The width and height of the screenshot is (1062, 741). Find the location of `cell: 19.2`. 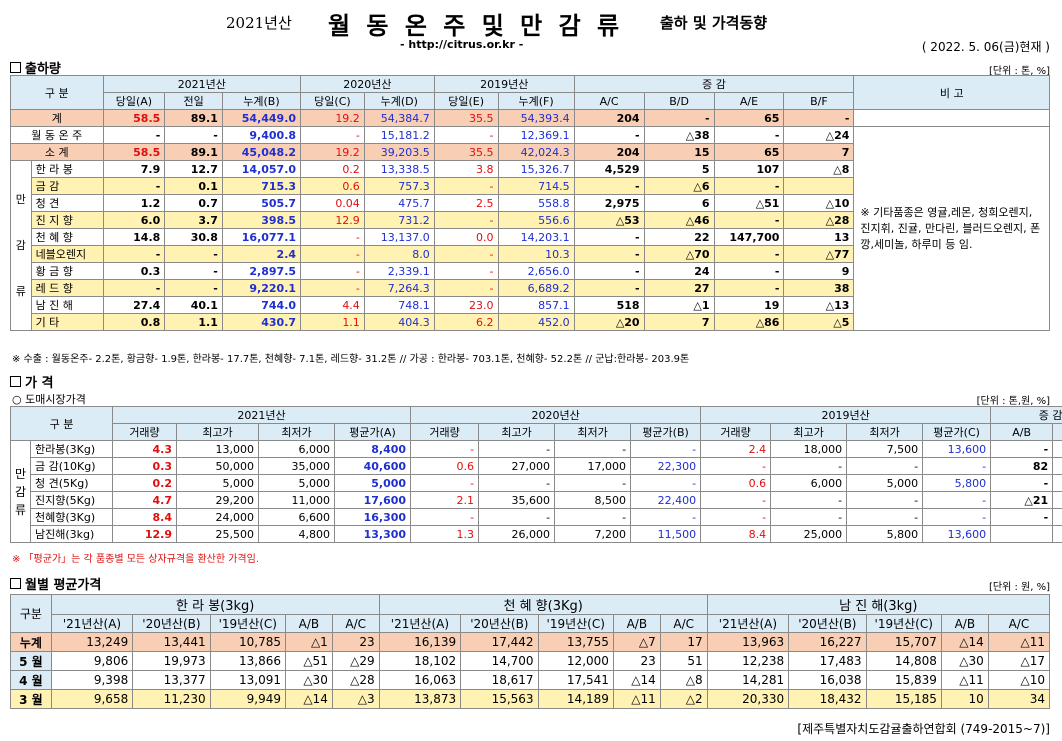

cell: 19.2 is located at coordinates (332, 152).